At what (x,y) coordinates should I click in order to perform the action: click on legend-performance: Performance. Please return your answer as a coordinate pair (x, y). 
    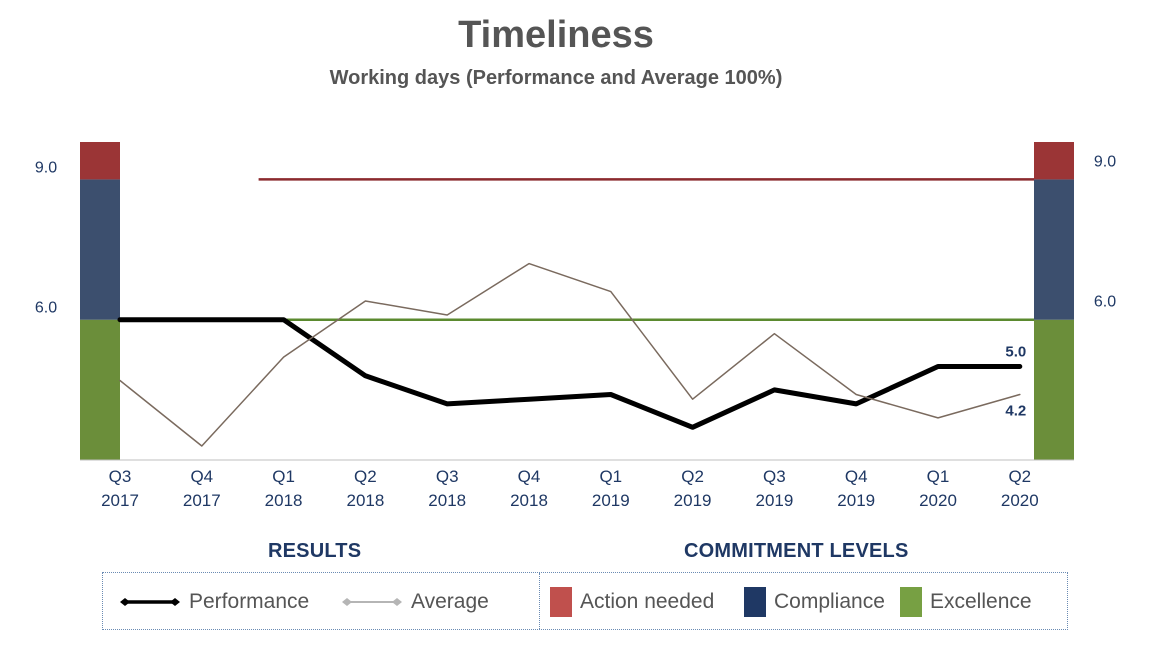
    Looking at the image, I should click on (214, 602).